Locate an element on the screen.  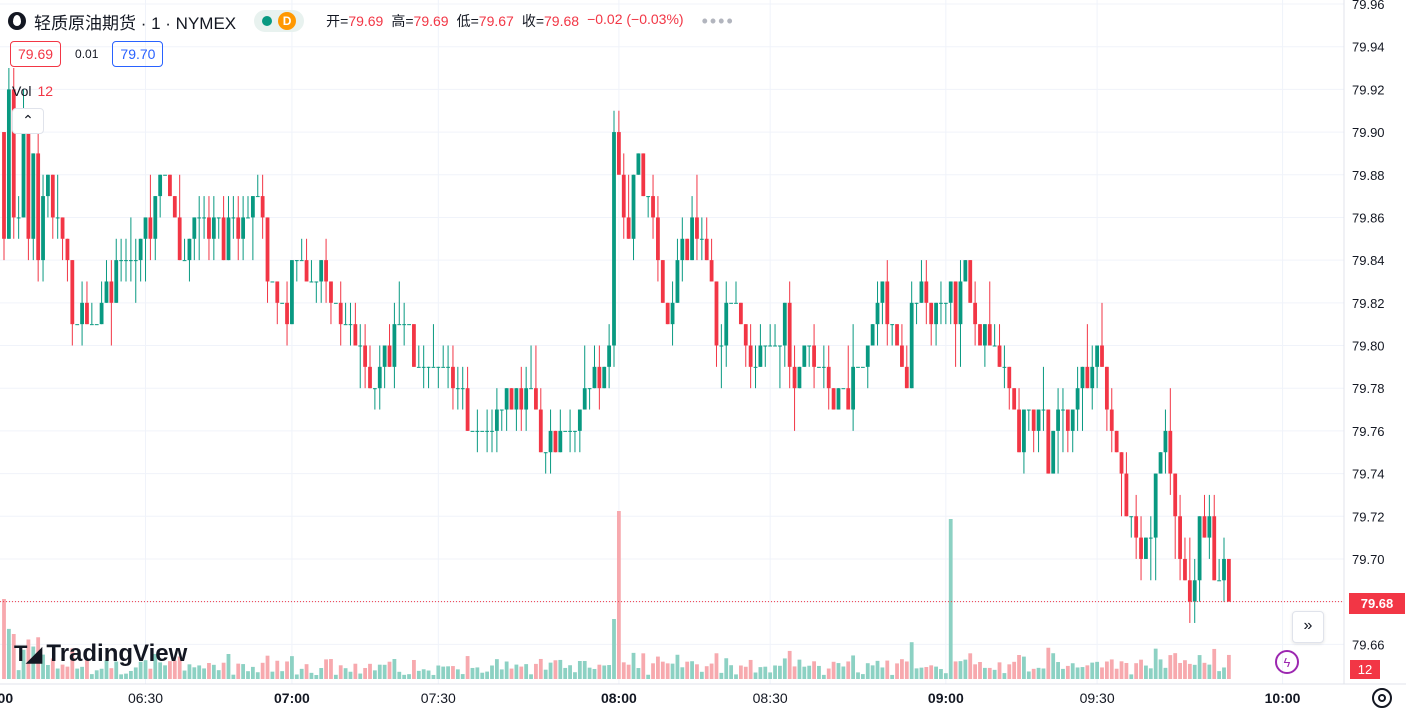
scroll-to-realtime-button: » is located at coordinates (1308, 627).